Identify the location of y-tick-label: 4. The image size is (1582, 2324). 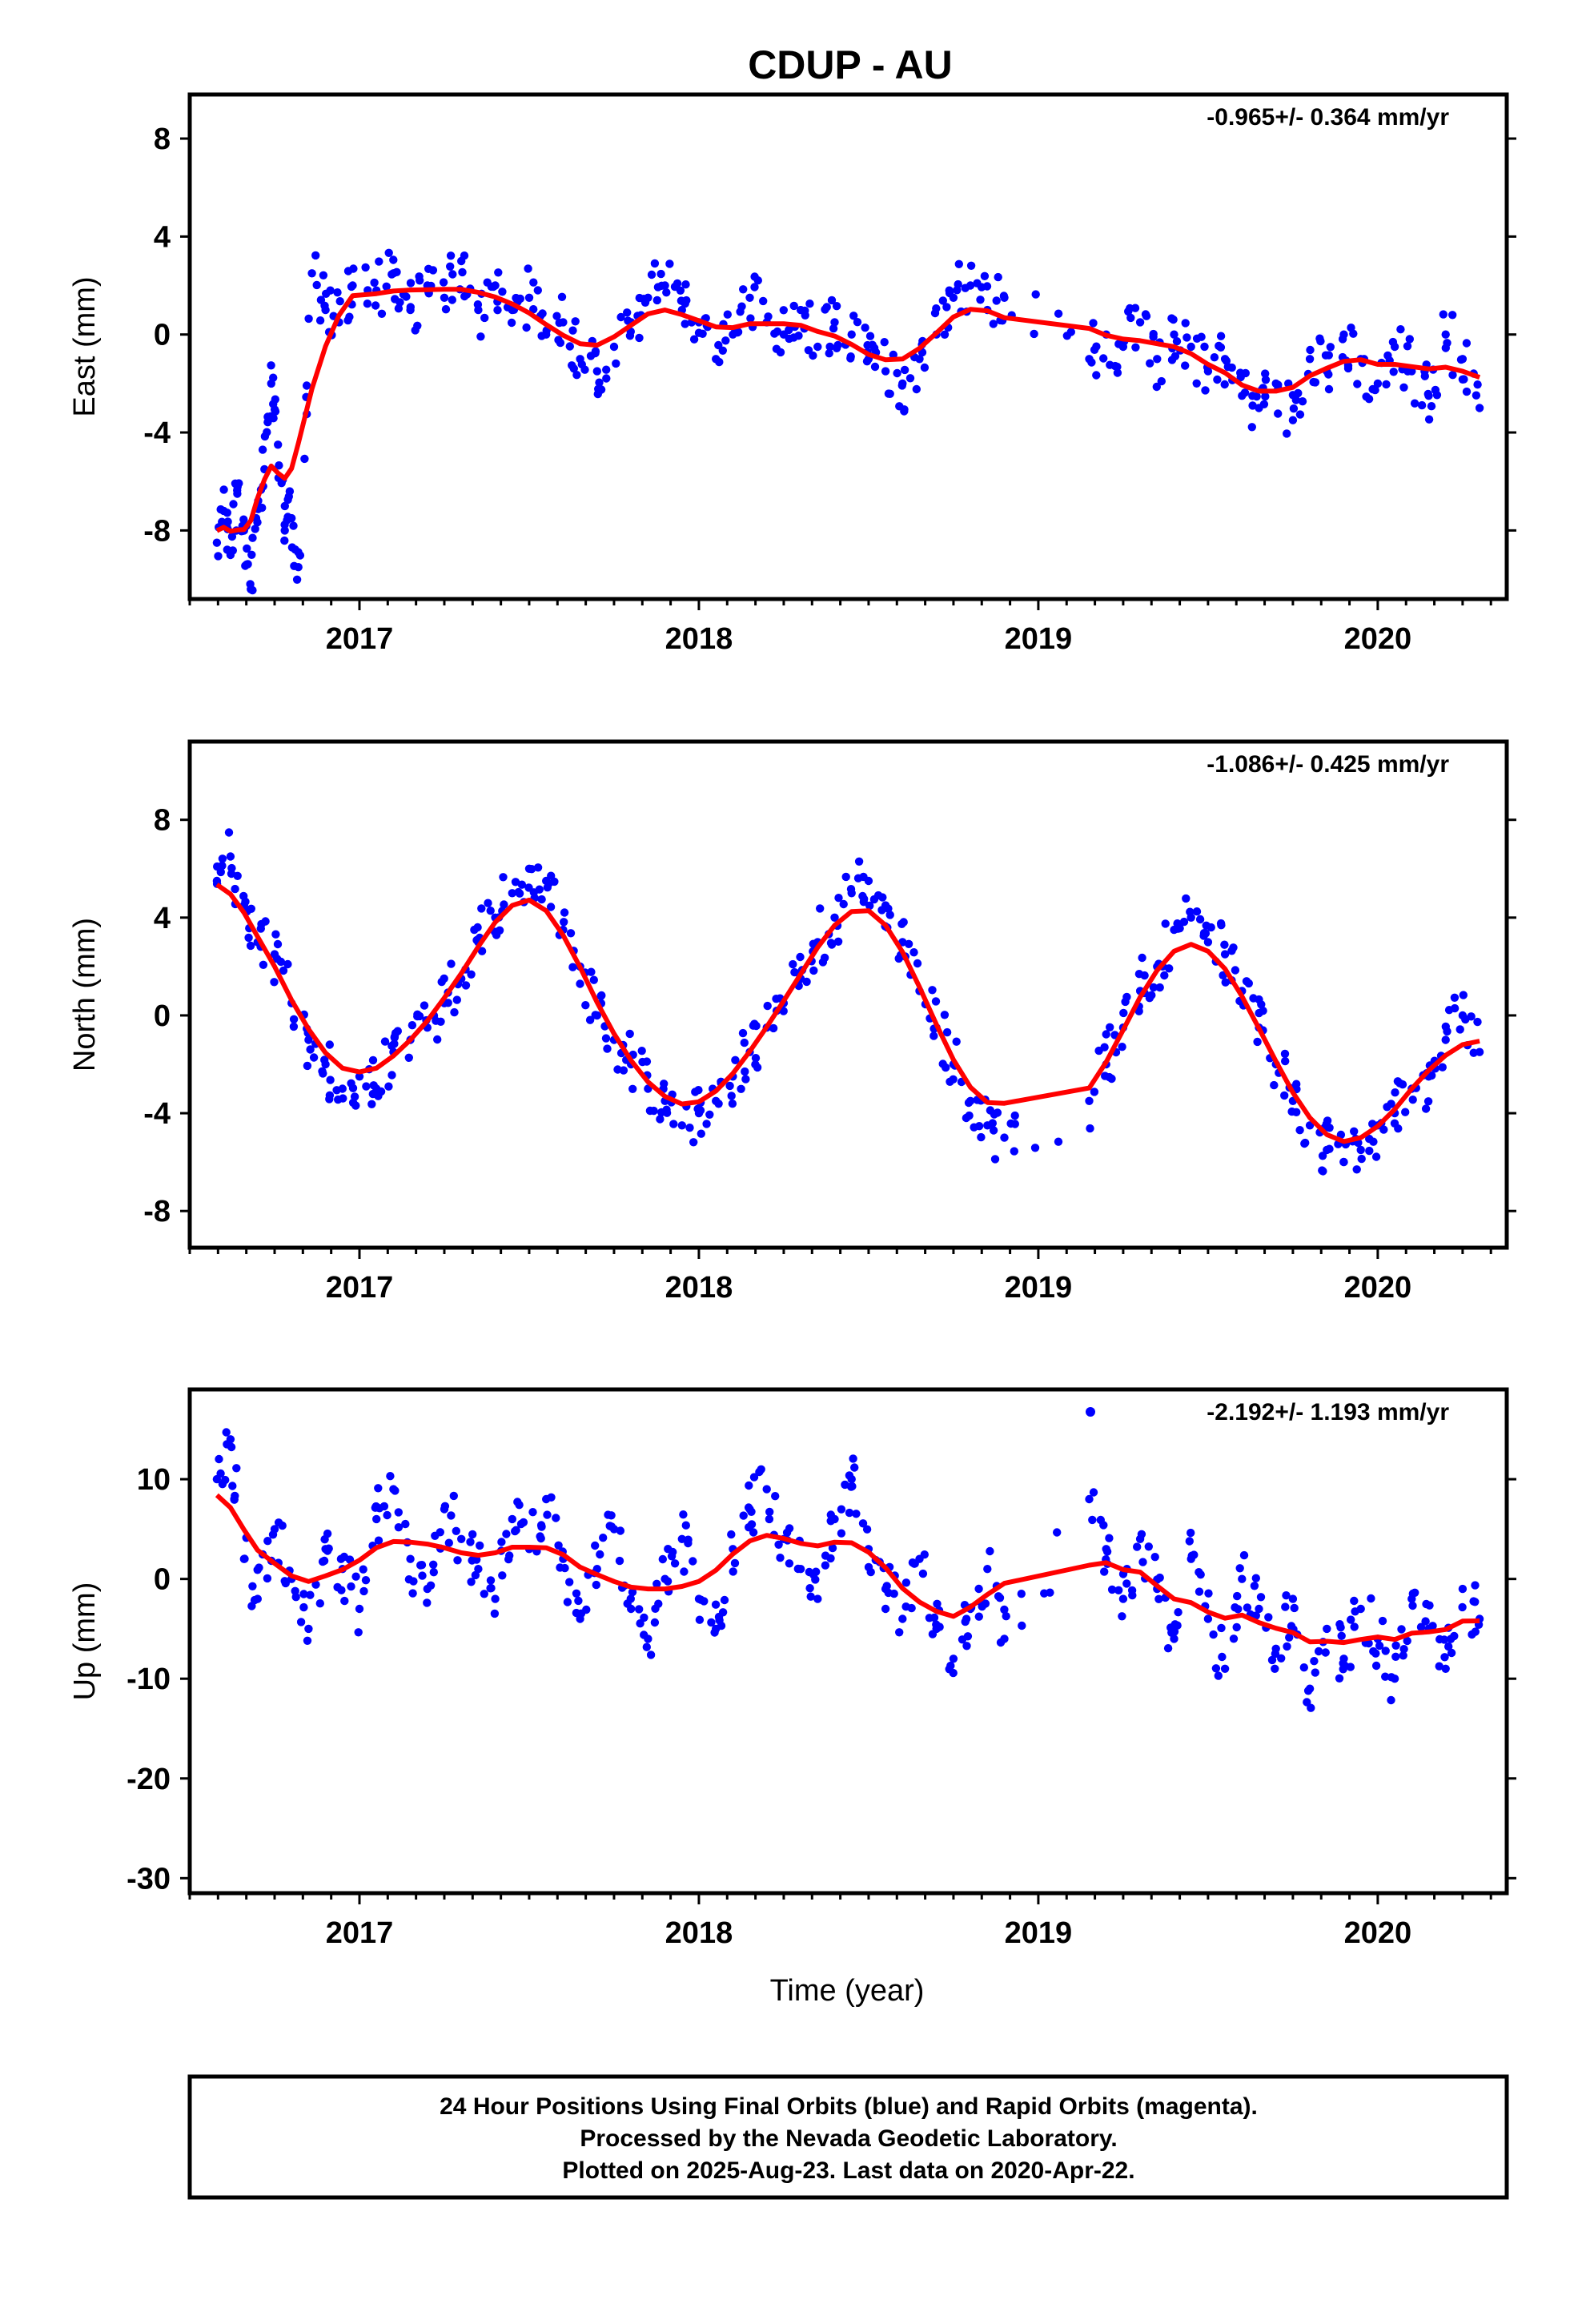
(162, 919).